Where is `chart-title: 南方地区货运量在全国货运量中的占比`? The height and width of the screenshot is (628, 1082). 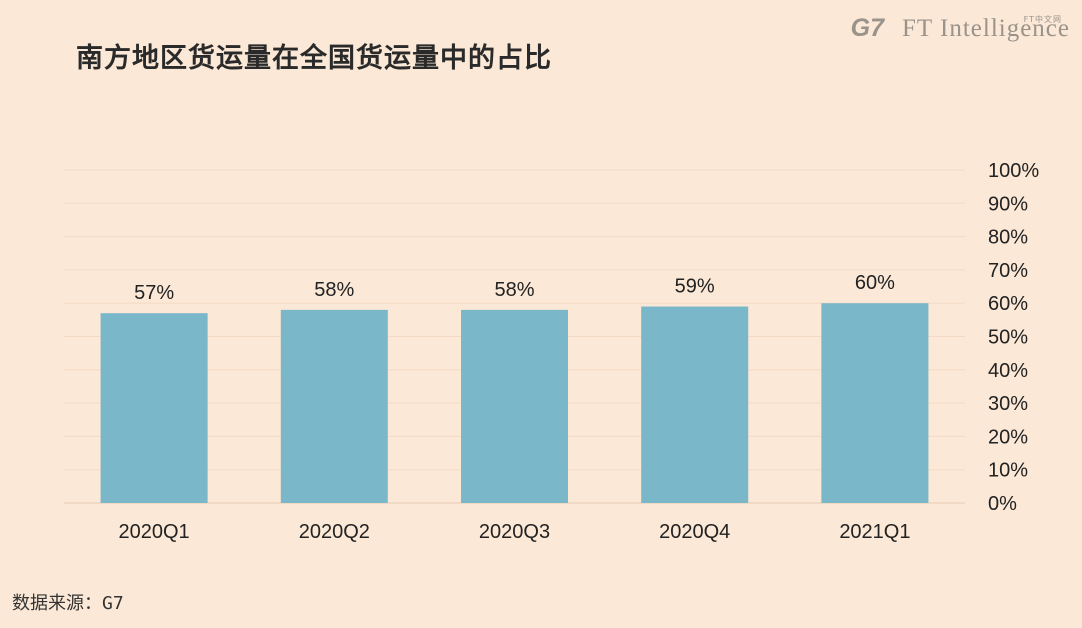 chart-title: 南方地区货运量在全国货运量中的占比 is located at coordinates (314, 58).